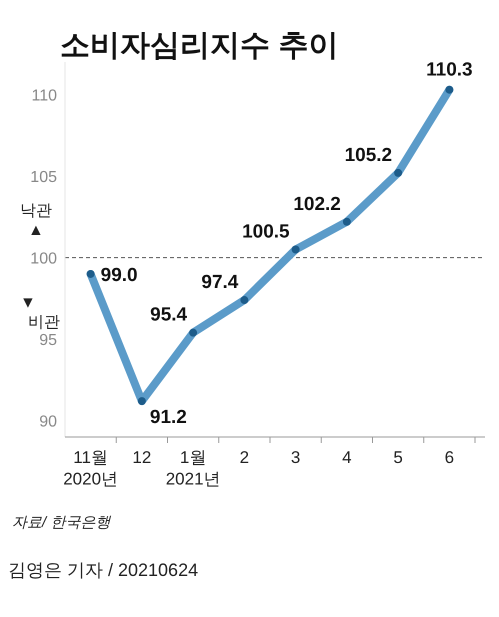 This screenshot has width=499, height=617. I want to click on text: 낙관 ▲, so click(36, 220).